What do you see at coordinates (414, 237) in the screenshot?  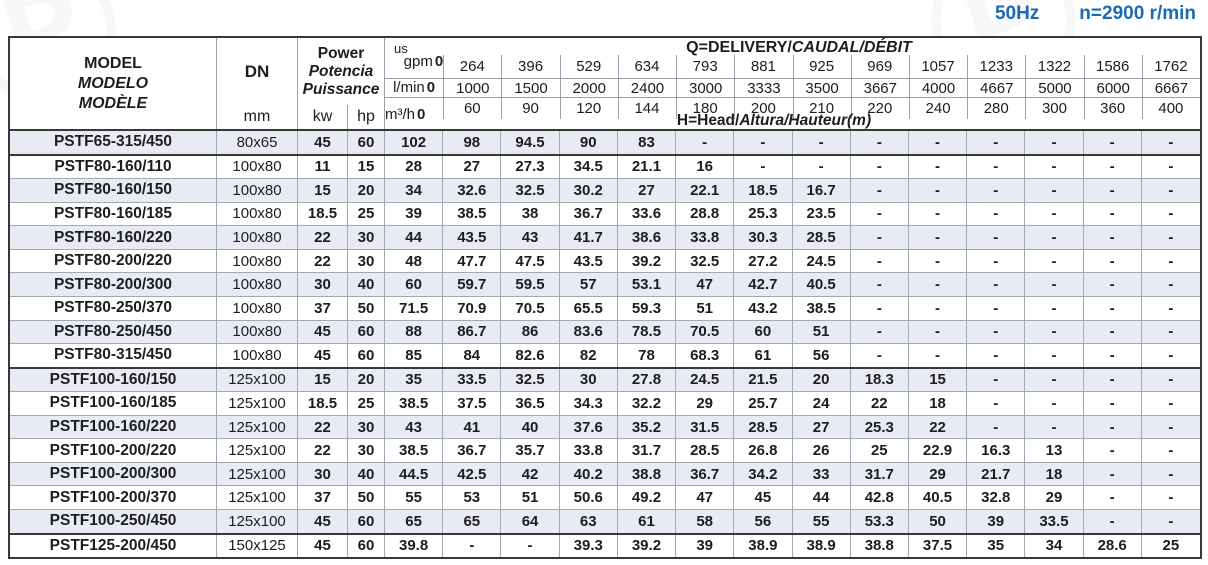 I see `head-value-cell: 44` at bounding box center [414, 237].